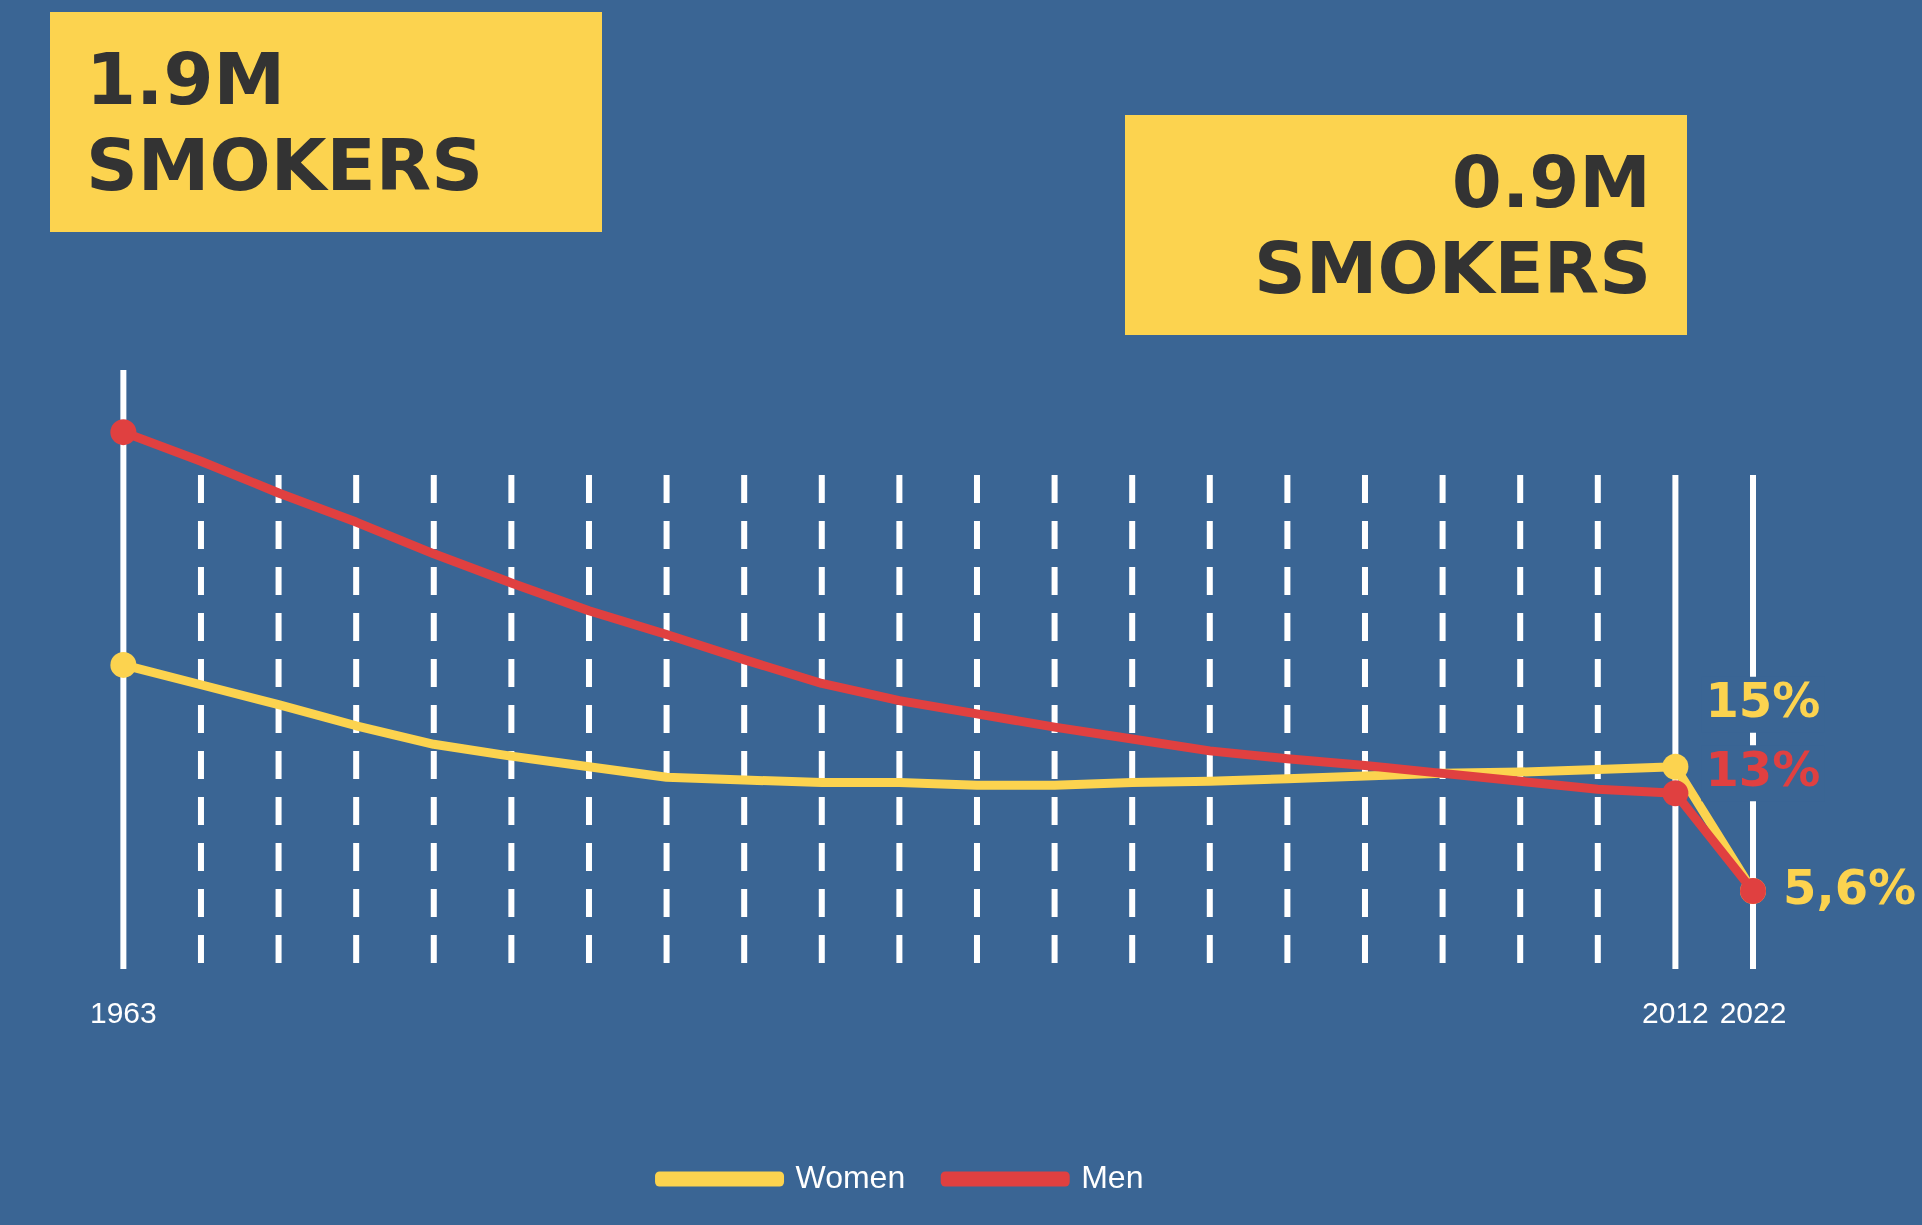  I want to click on text: 1.9M SMOKERS, so click(326, 122).